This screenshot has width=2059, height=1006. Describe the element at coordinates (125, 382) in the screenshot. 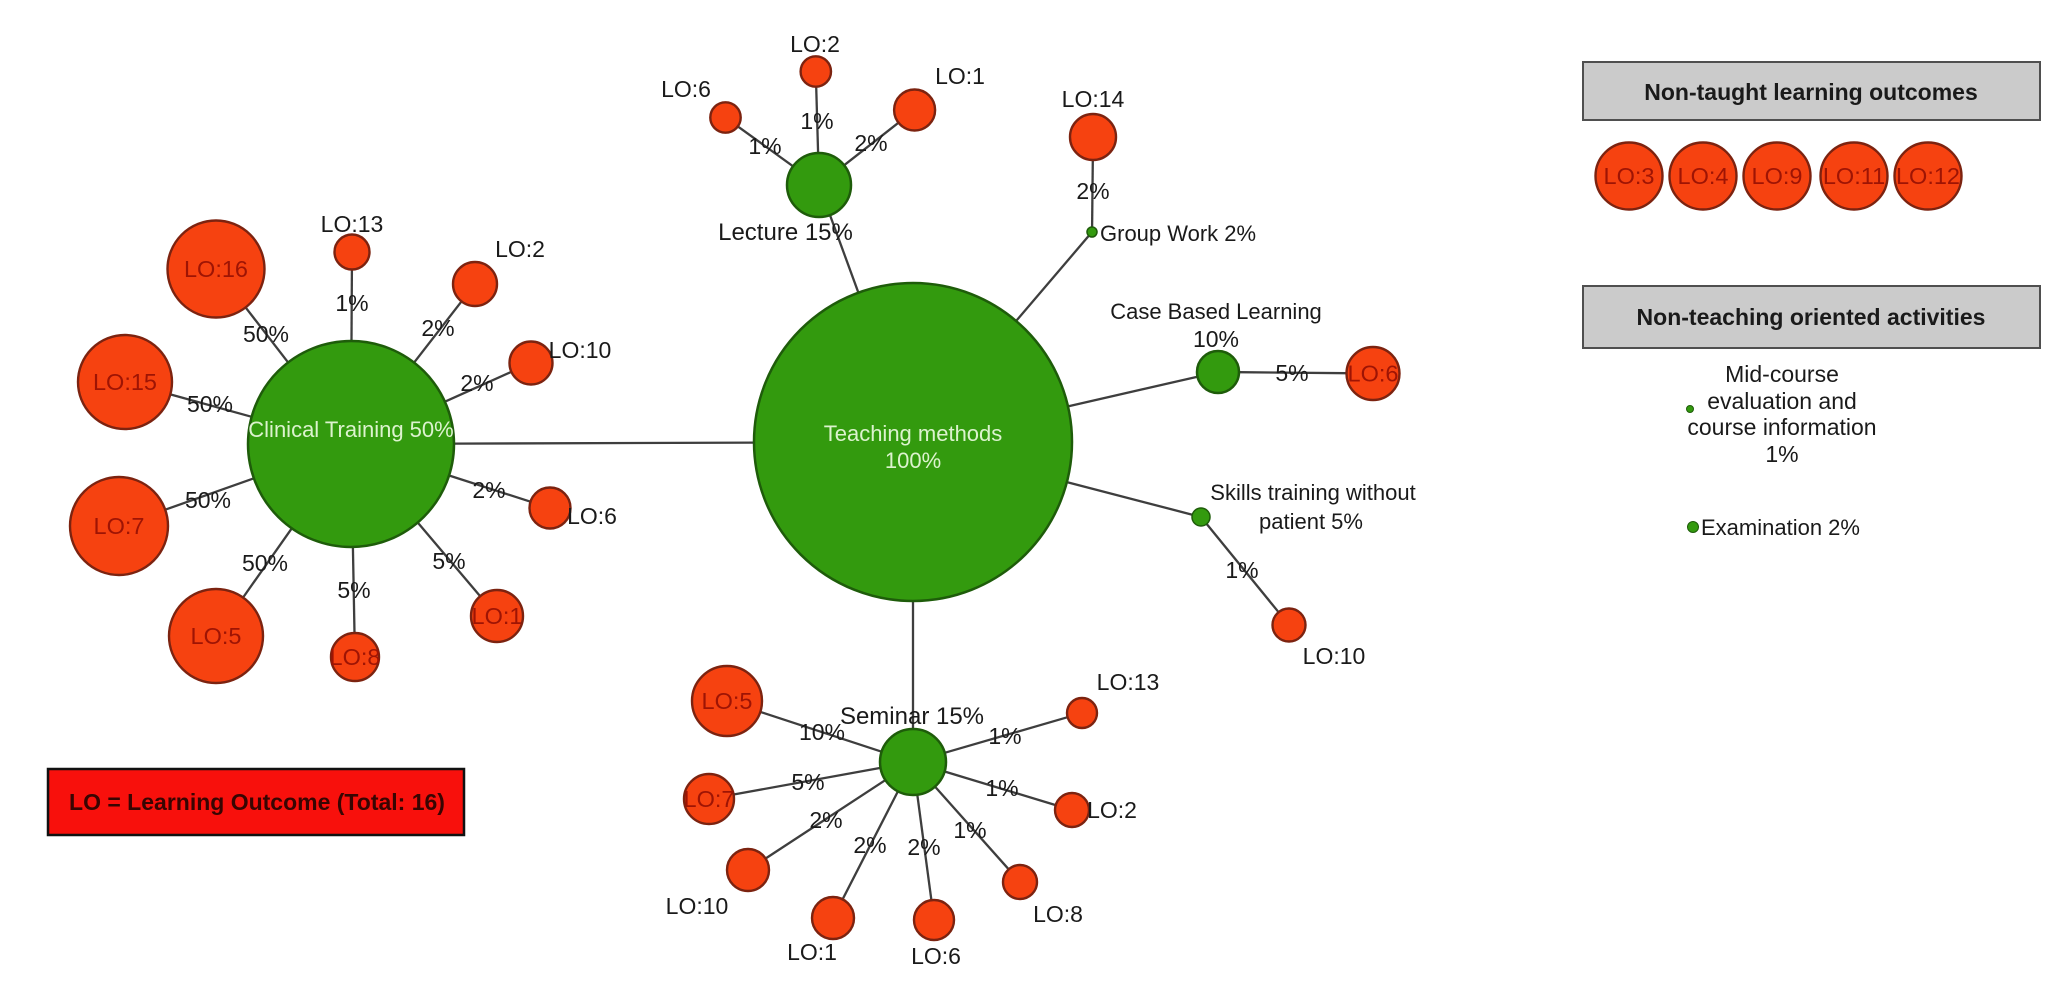

I see `svg-text: LO:15` at that location.